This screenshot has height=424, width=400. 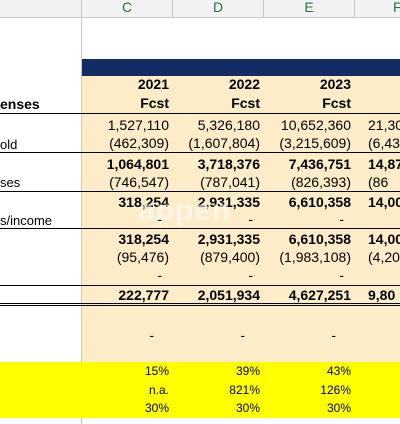 I want to click on opex-c: (746,547), so click(x=139, y=182).